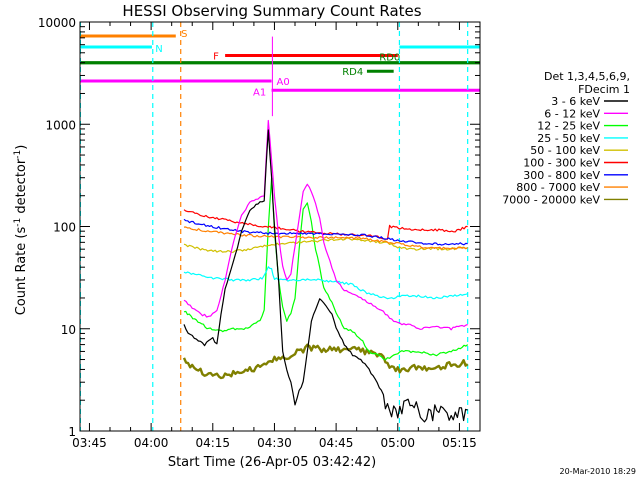  What do you see at coordinates (216, 57) in the screenshot?
I see `flag-label-3: F` at bounding box center [216, 57].